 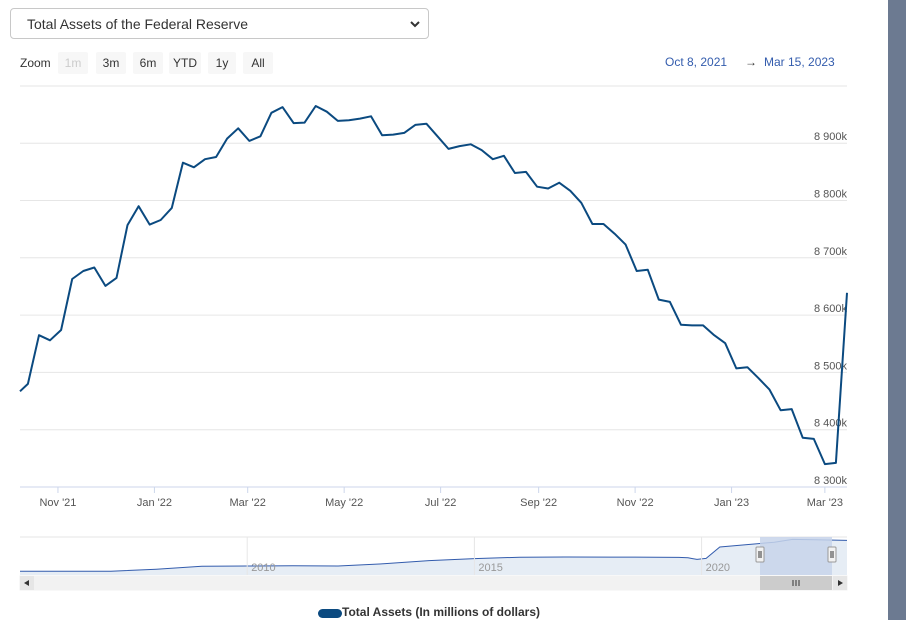 I want to click on zoom-3m-button: 3m, so click(x=111, y=63).